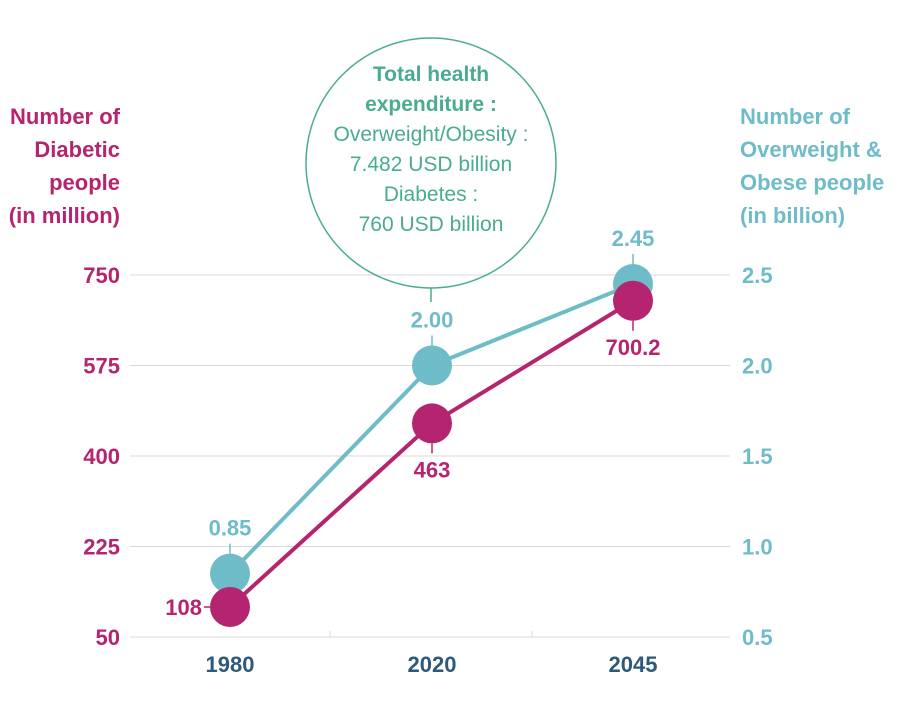 This screenshot has width=906, height=701. What do you see at coordinates (633, 238) in the screenshot?
I see `data-label: 2.45` at bounding box center [633, 238].